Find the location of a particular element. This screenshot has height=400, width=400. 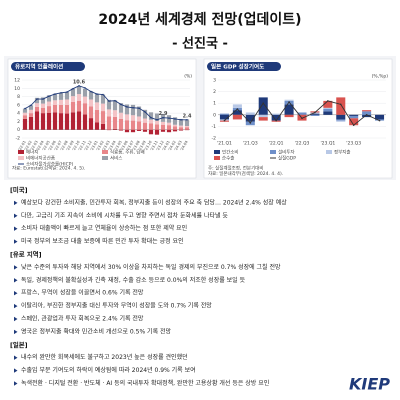

unit-label: (%) is located at coordinates (188, 77).